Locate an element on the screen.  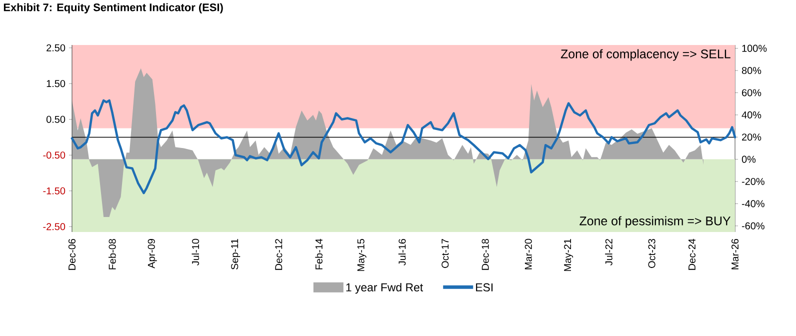
y2-tick-label: 60% is located at coordinates (752, 92).